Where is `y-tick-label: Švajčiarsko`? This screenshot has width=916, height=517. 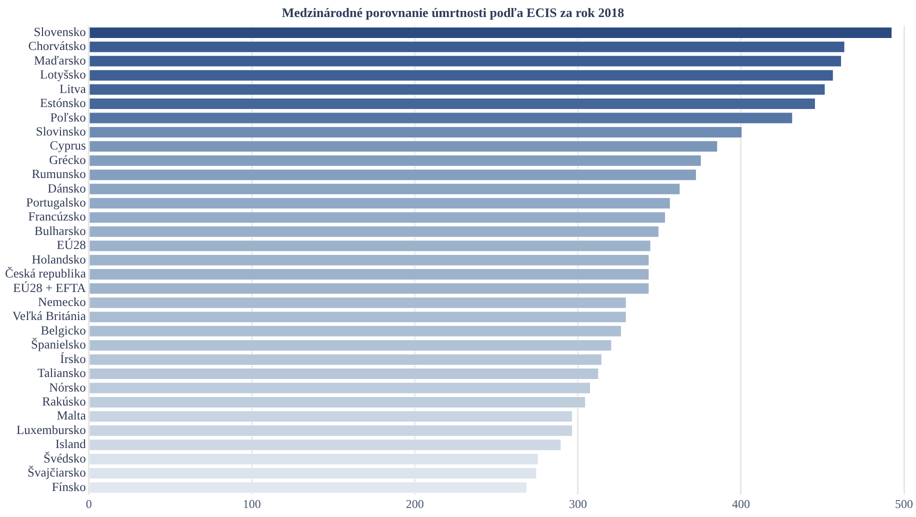 y-tick-label: Švajčiarsko is located at coordinates (57, 473).